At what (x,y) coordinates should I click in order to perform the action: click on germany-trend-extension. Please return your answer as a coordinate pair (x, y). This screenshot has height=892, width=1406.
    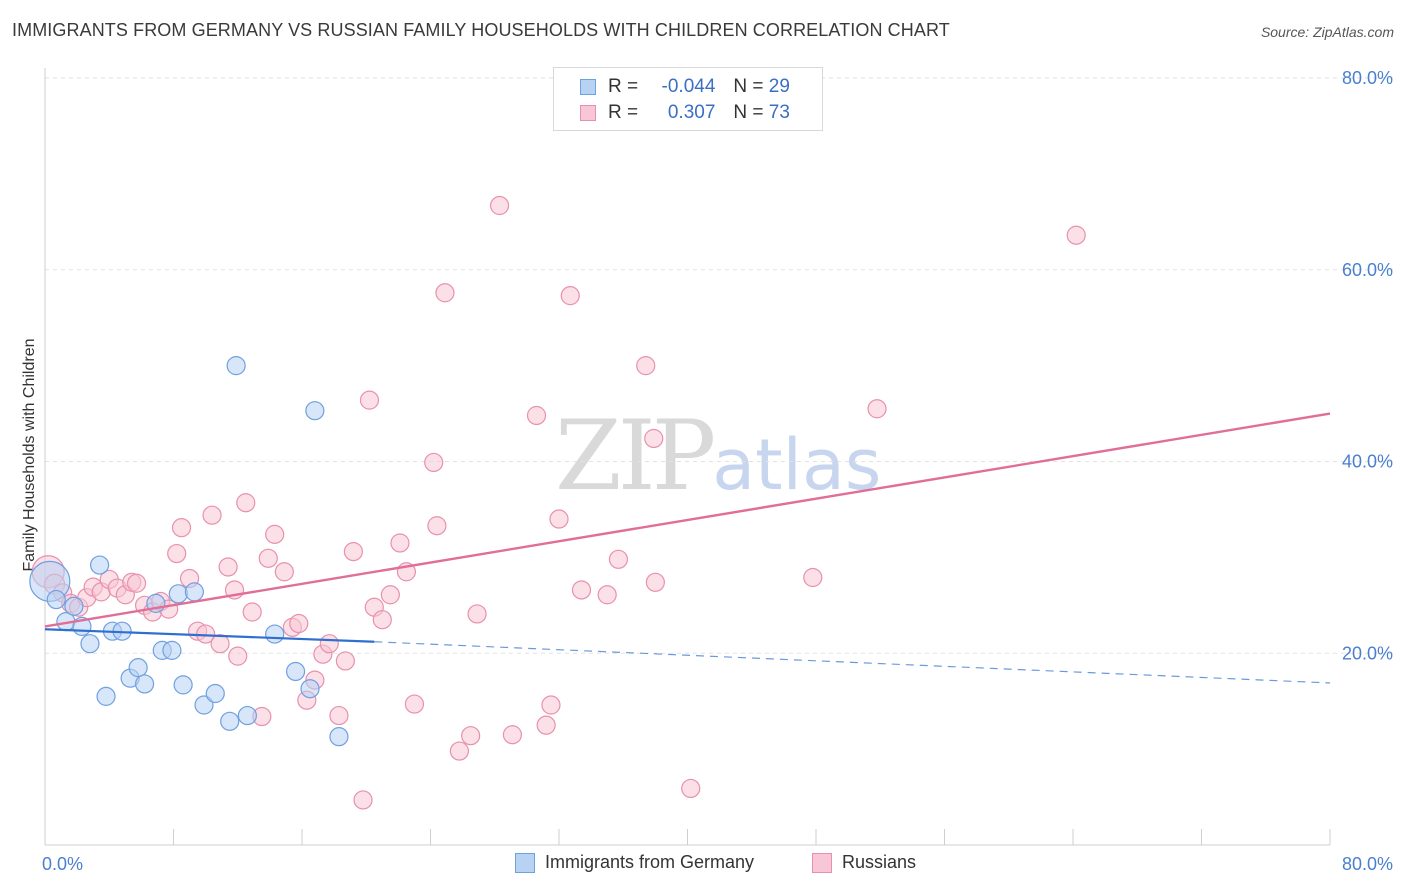
    Looking at the image, I should click on (852, 662).